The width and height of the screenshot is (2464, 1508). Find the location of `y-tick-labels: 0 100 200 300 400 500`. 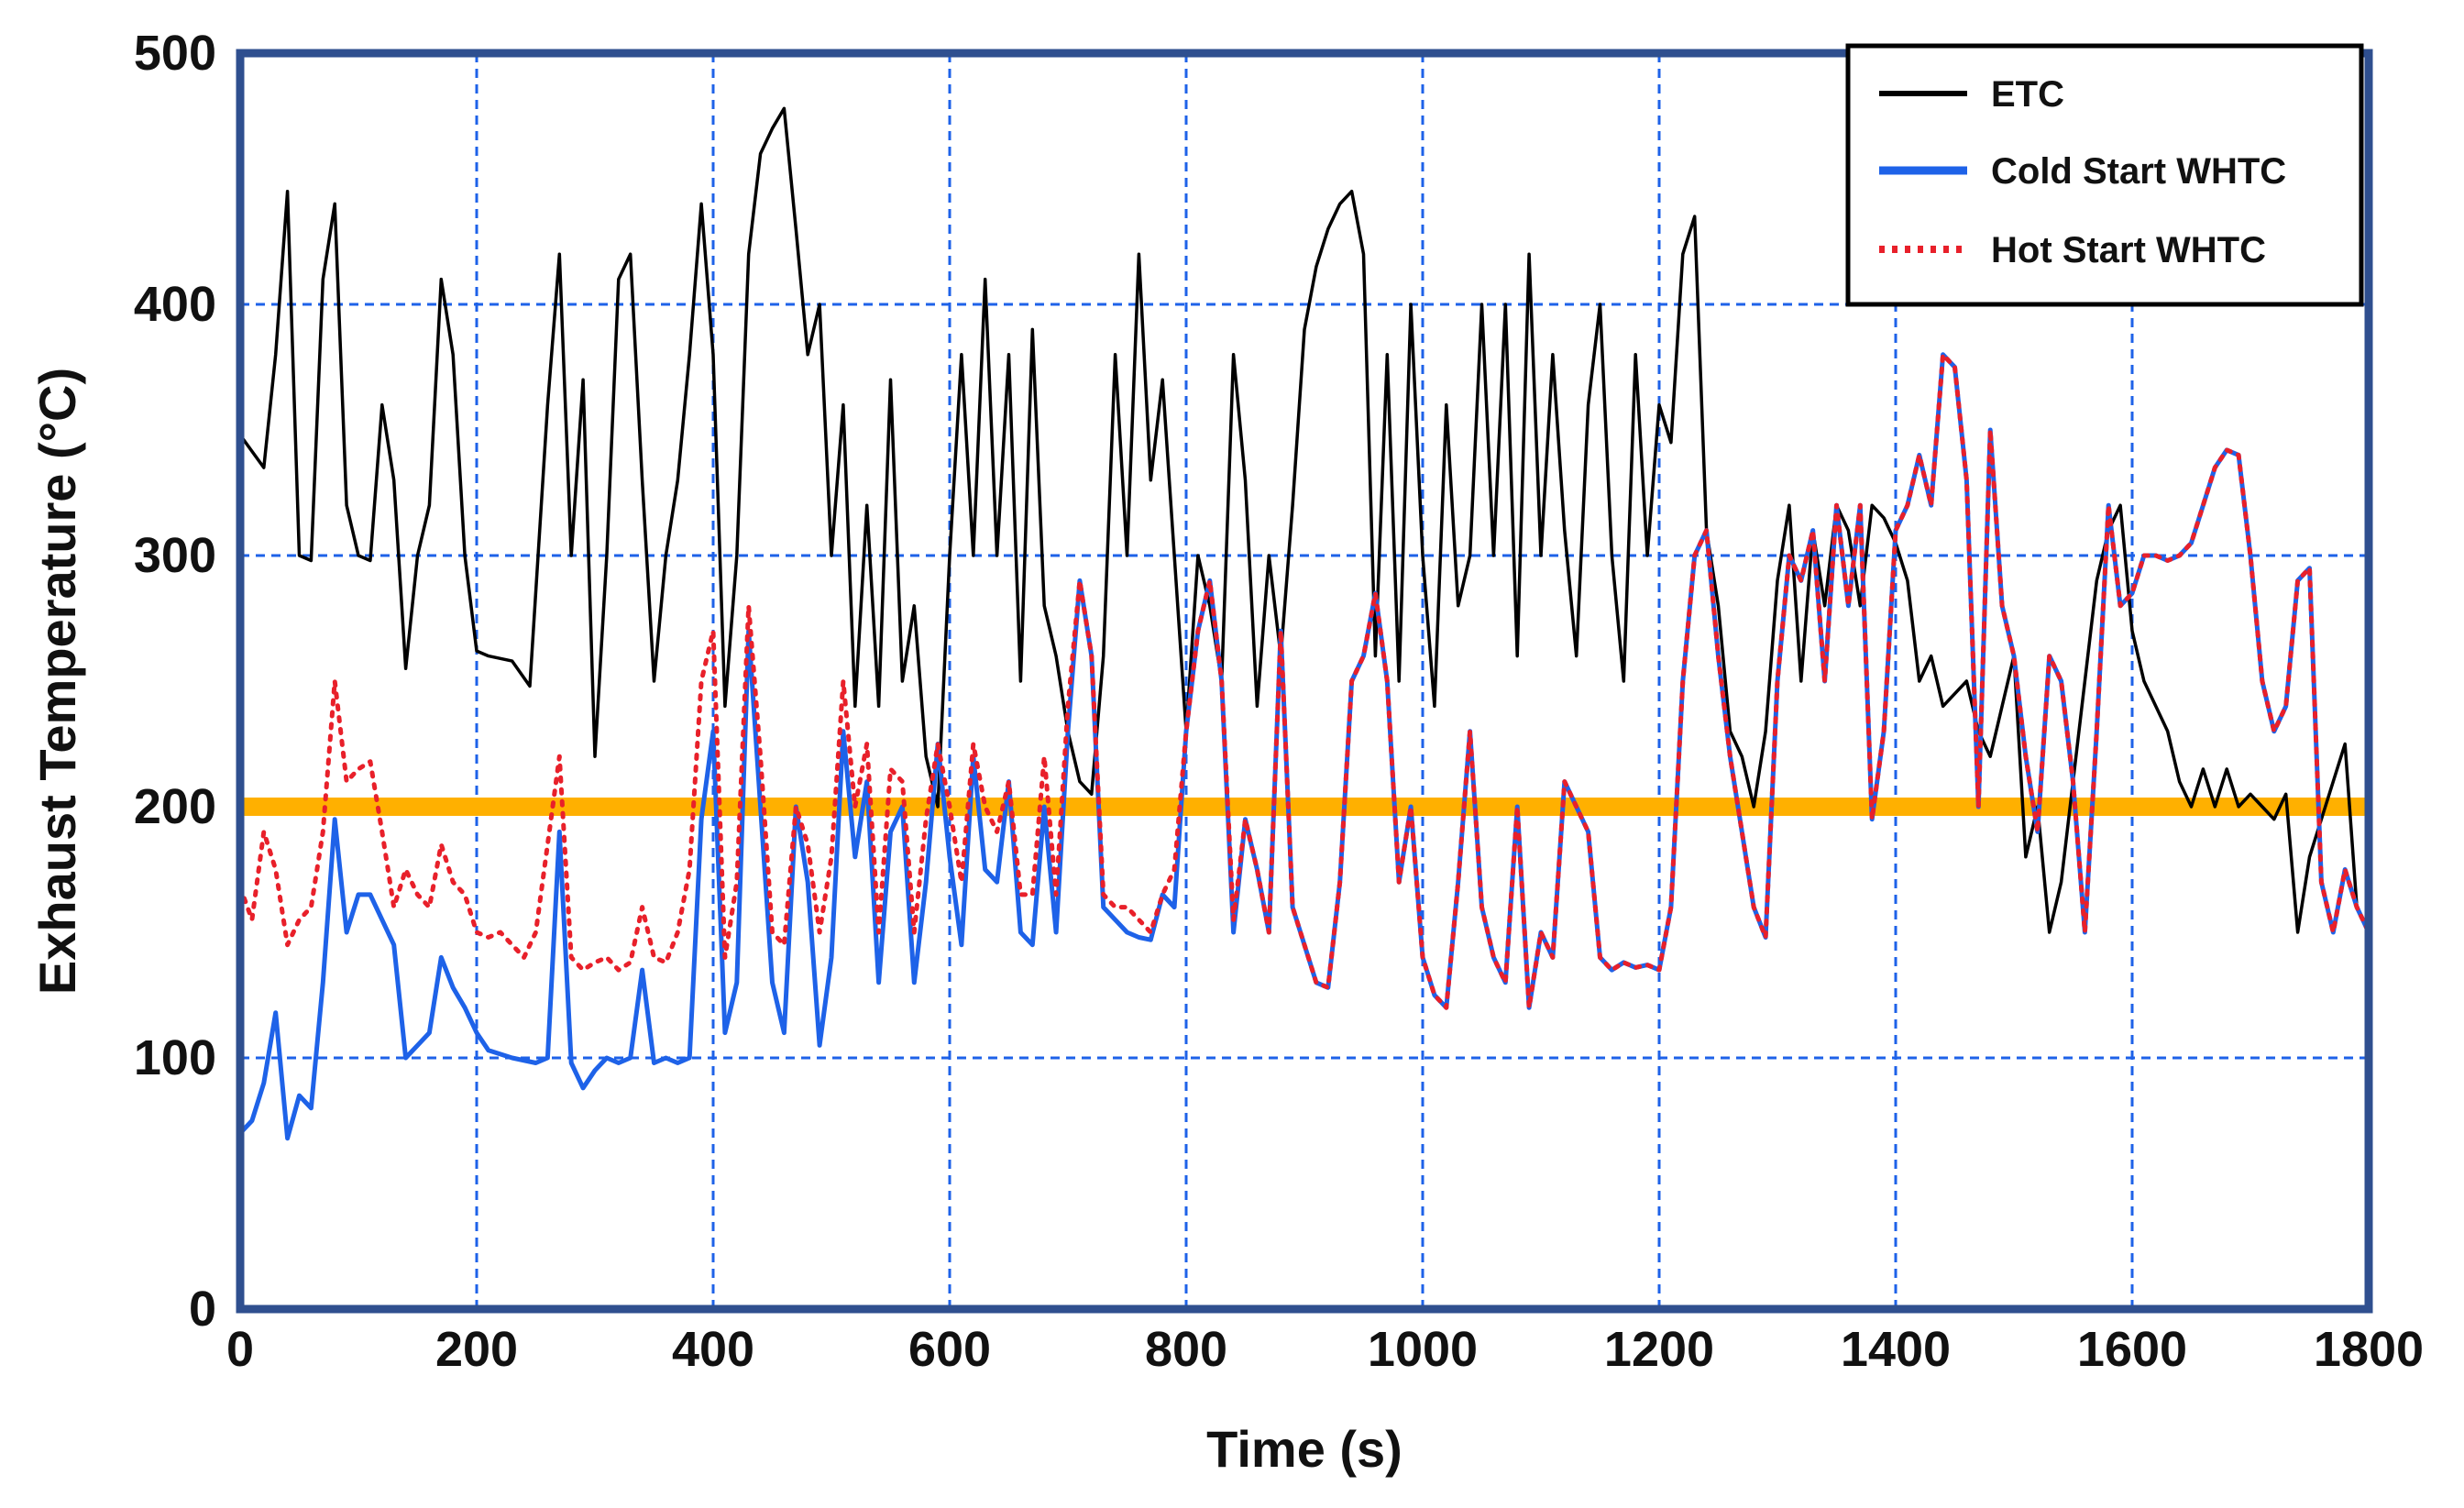

y-tick-labels: 0 100 200 300 400 500 is located at coordinates (175, 681).